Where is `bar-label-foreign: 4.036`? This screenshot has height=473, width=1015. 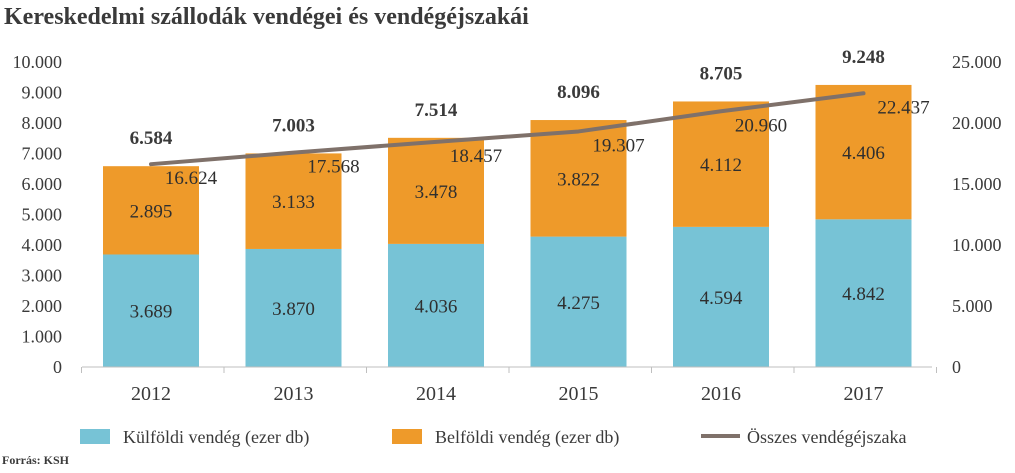
bar-label-foreign: 4.036 is located at coordinates (436, 306).